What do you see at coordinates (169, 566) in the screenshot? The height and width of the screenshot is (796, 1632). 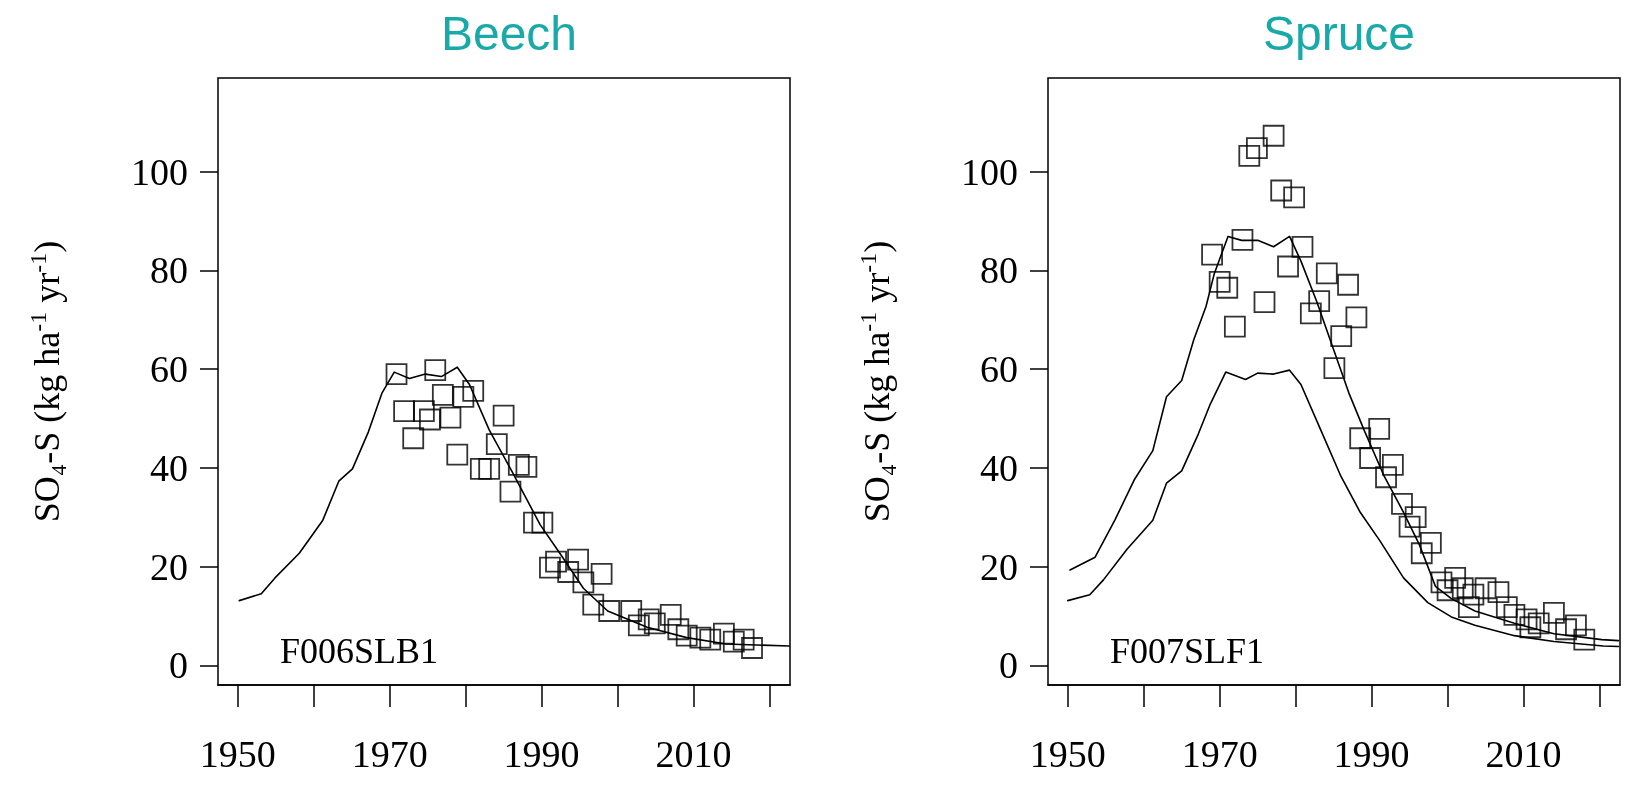 I see `y-tick-label: 20` at bounding box center [169, 566].